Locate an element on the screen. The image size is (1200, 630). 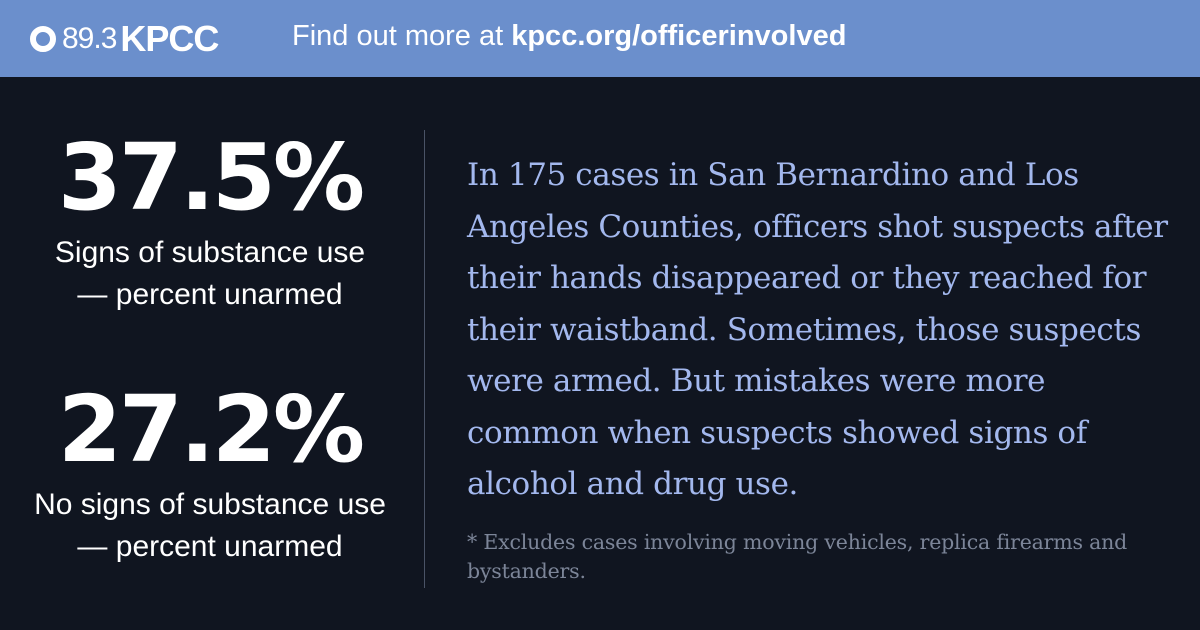
logo-frequency: 89.3 is located at coordinates (89, 38).